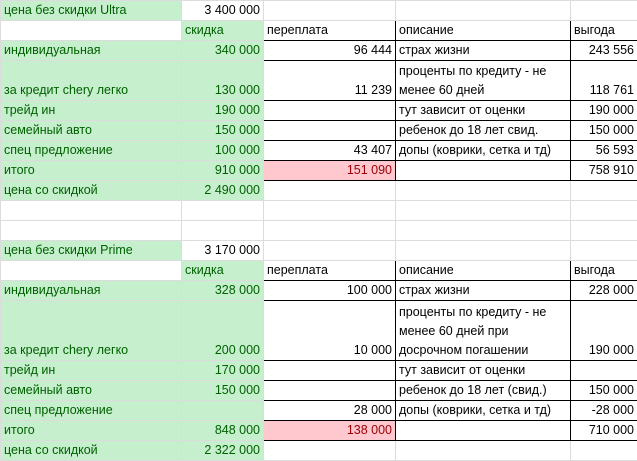  Describe the element at coordinates (318, 170) in the screenshot. I see `sheet-row: итого 910 000 151 090 758 910` at that location.